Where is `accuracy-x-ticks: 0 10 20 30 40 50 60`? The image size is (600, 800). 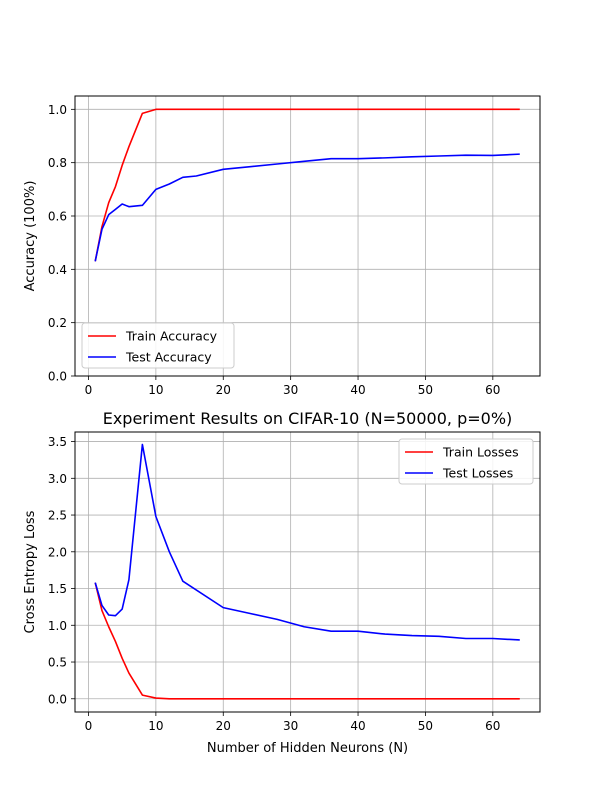 accuracy-x-ticks: 0 10 20 30 40 50 60 is located at coordinates (292, 386).